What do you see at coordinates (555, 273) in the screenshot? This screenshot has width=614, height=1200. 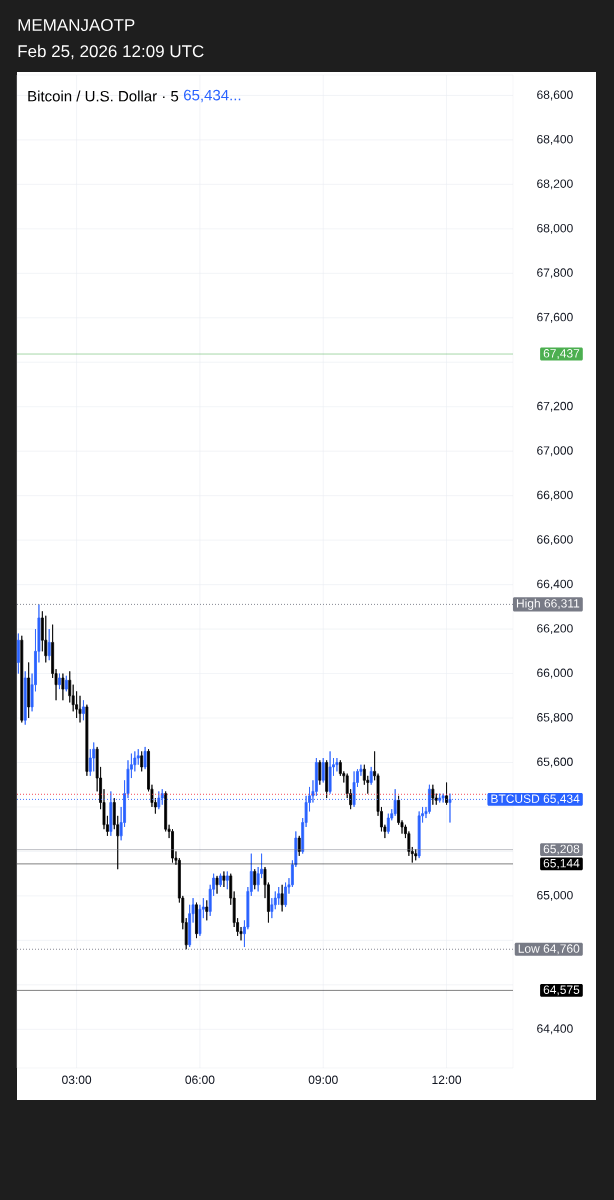 I see `y-tick-label: 67,800` at bounding box center [555, 273].